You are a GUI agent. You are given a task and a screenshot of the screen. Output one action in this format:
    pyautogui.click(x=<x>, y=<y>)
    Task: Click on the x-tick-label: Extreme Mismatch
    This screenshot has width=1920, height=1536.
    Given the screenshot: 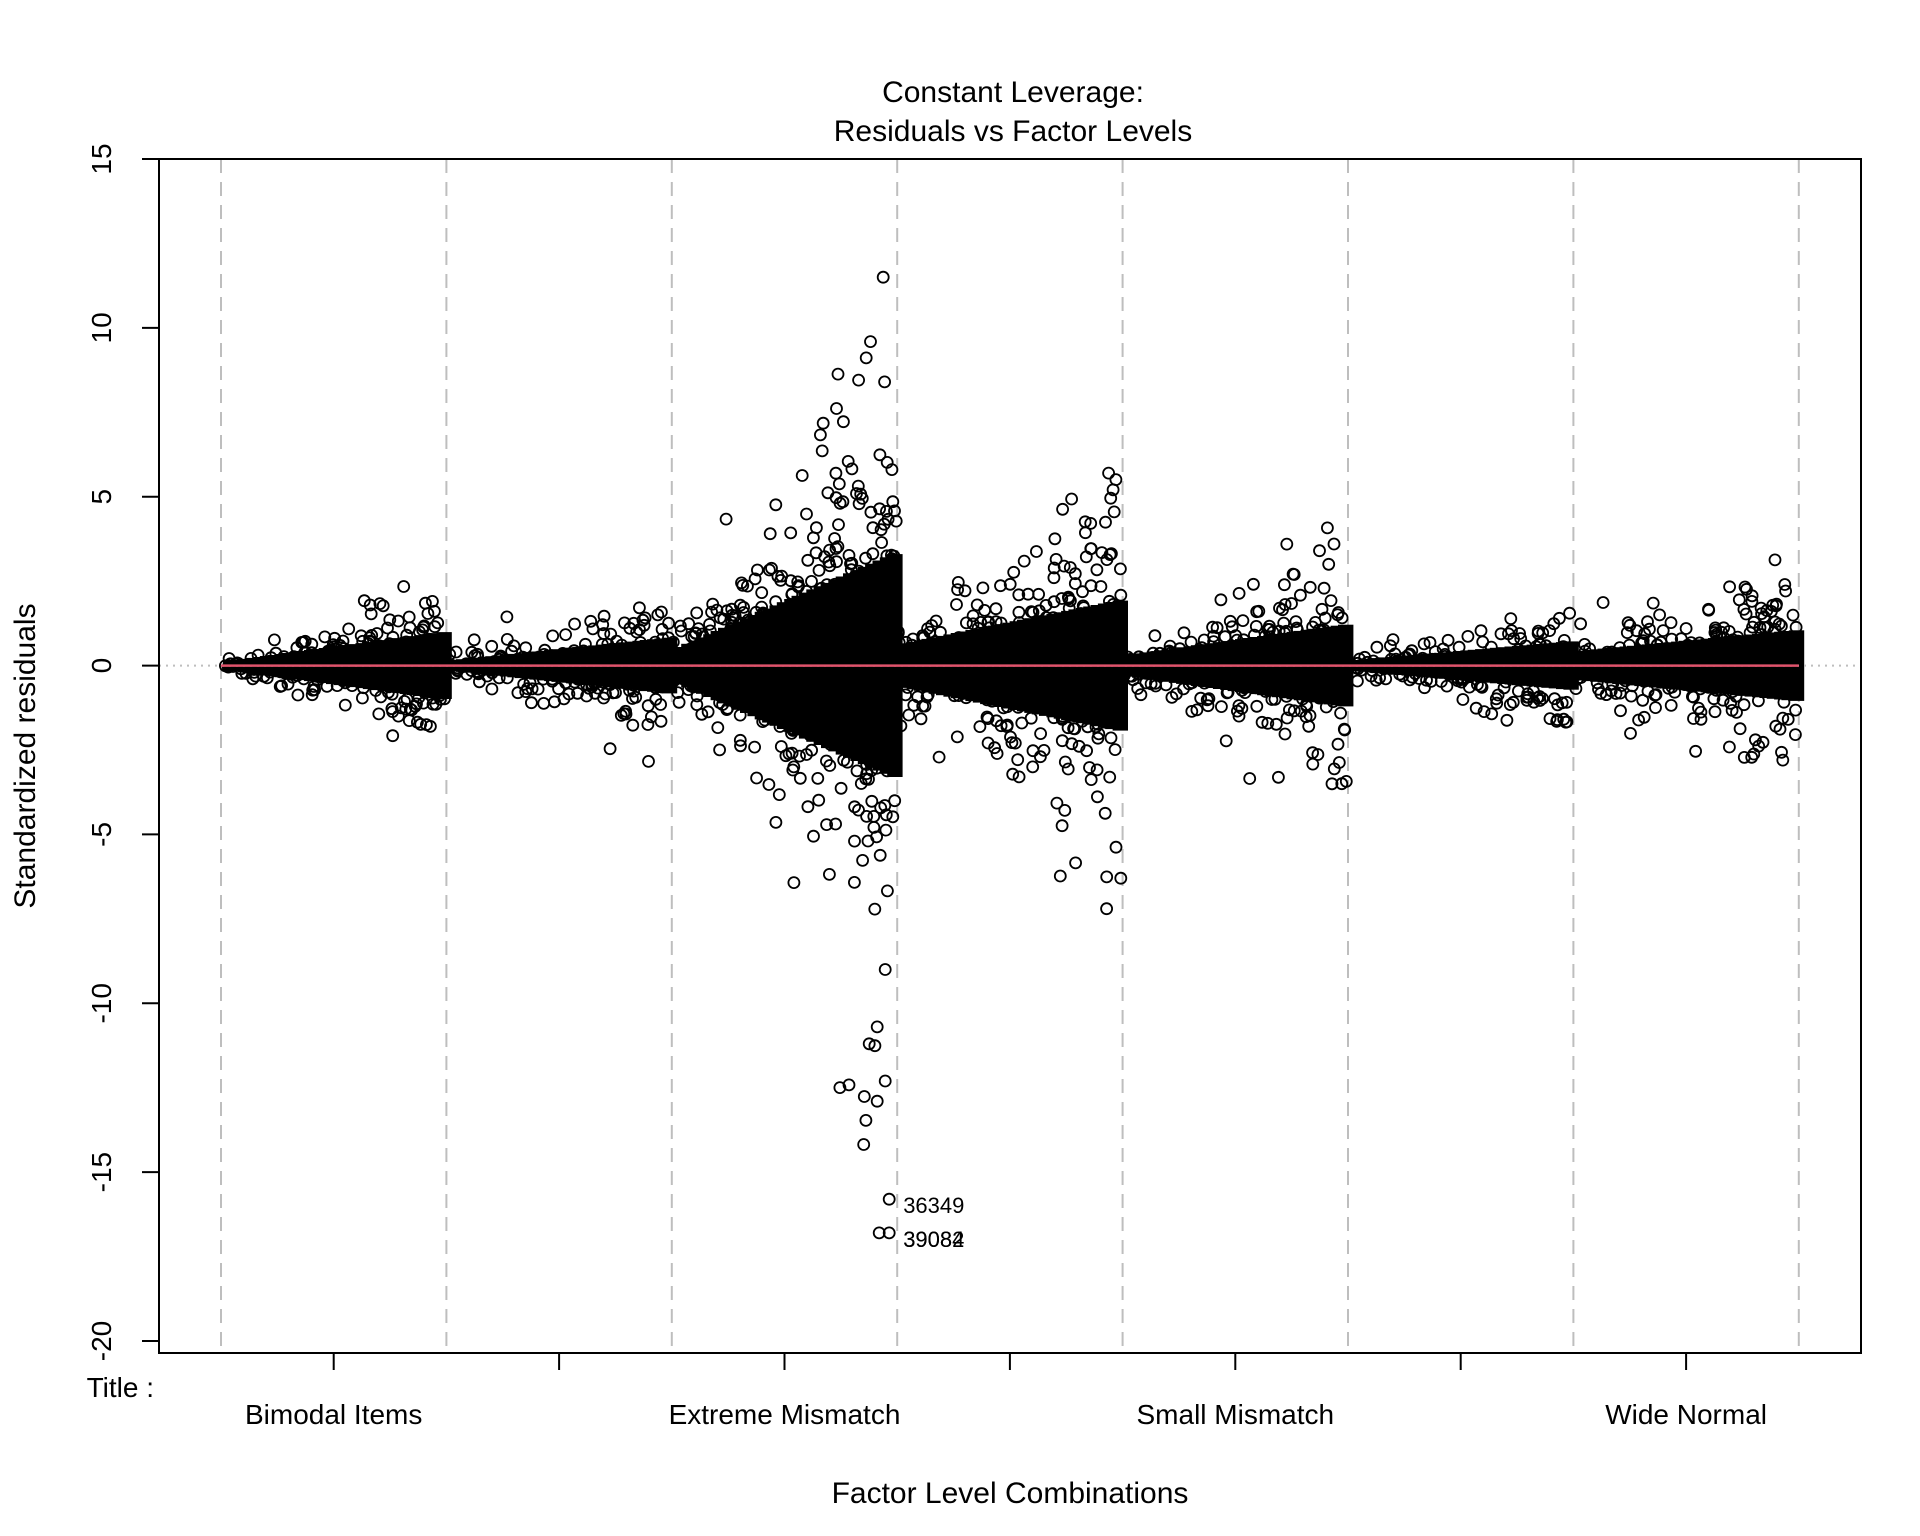 What is the action you would take?
    pyautogui.click(x=785, y=1414)
    